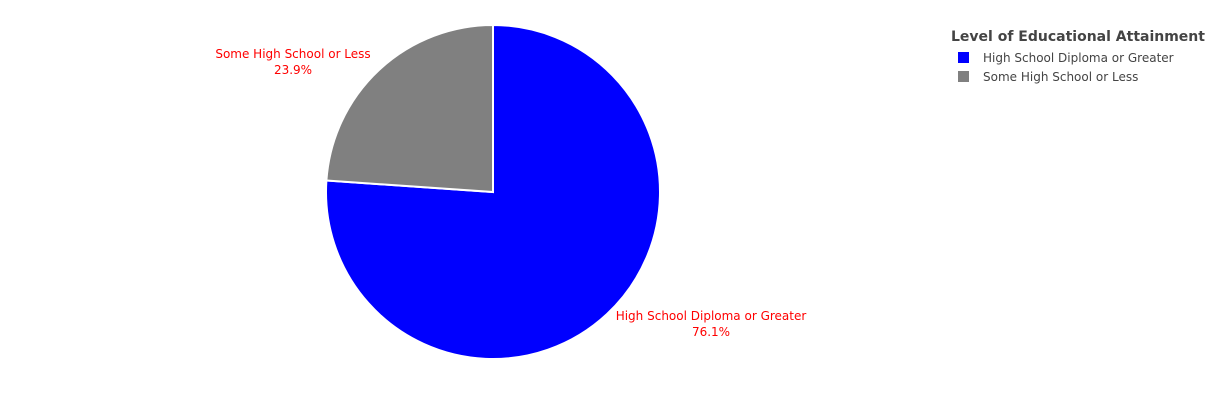 Image resolution: width=1219 pixels, height=400 pixels. I want to click on slice-label-percent: 23.9%, so click(293, 70).